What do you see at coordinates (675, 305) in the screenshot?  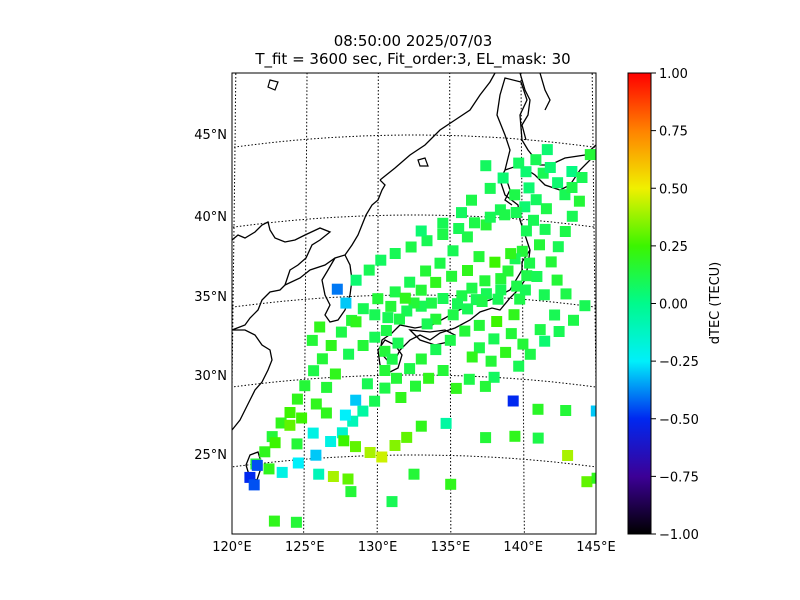 I see `colorbar-ticks: 1.00 0.75 0.50 0.25 0.00 −0.25 −0.50 −0.75 −1.00` at bounding box center [675, 305].